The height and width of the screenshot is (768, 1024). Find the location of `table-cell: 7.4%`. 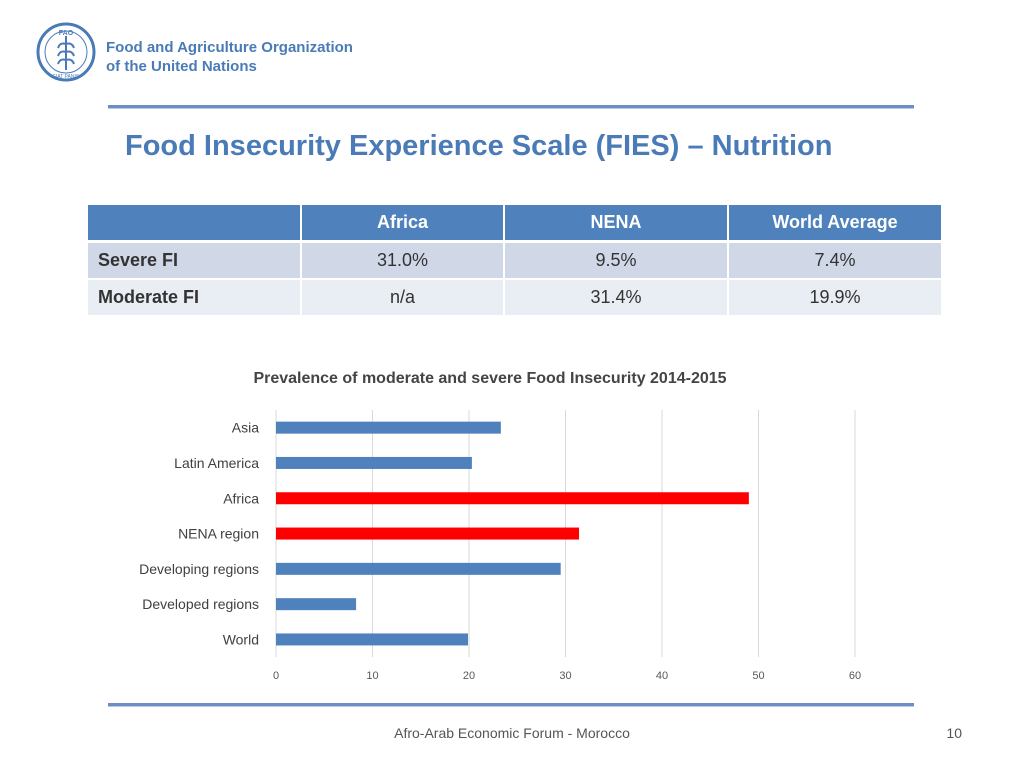

table-cell: 7.4% is located at coordinates (835, 261).